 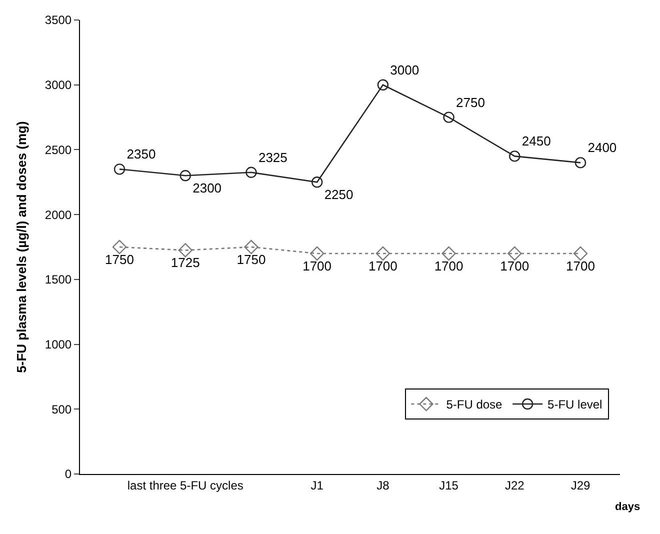 I want to click on y-tick-label: 0, so click(x=68, y=474).